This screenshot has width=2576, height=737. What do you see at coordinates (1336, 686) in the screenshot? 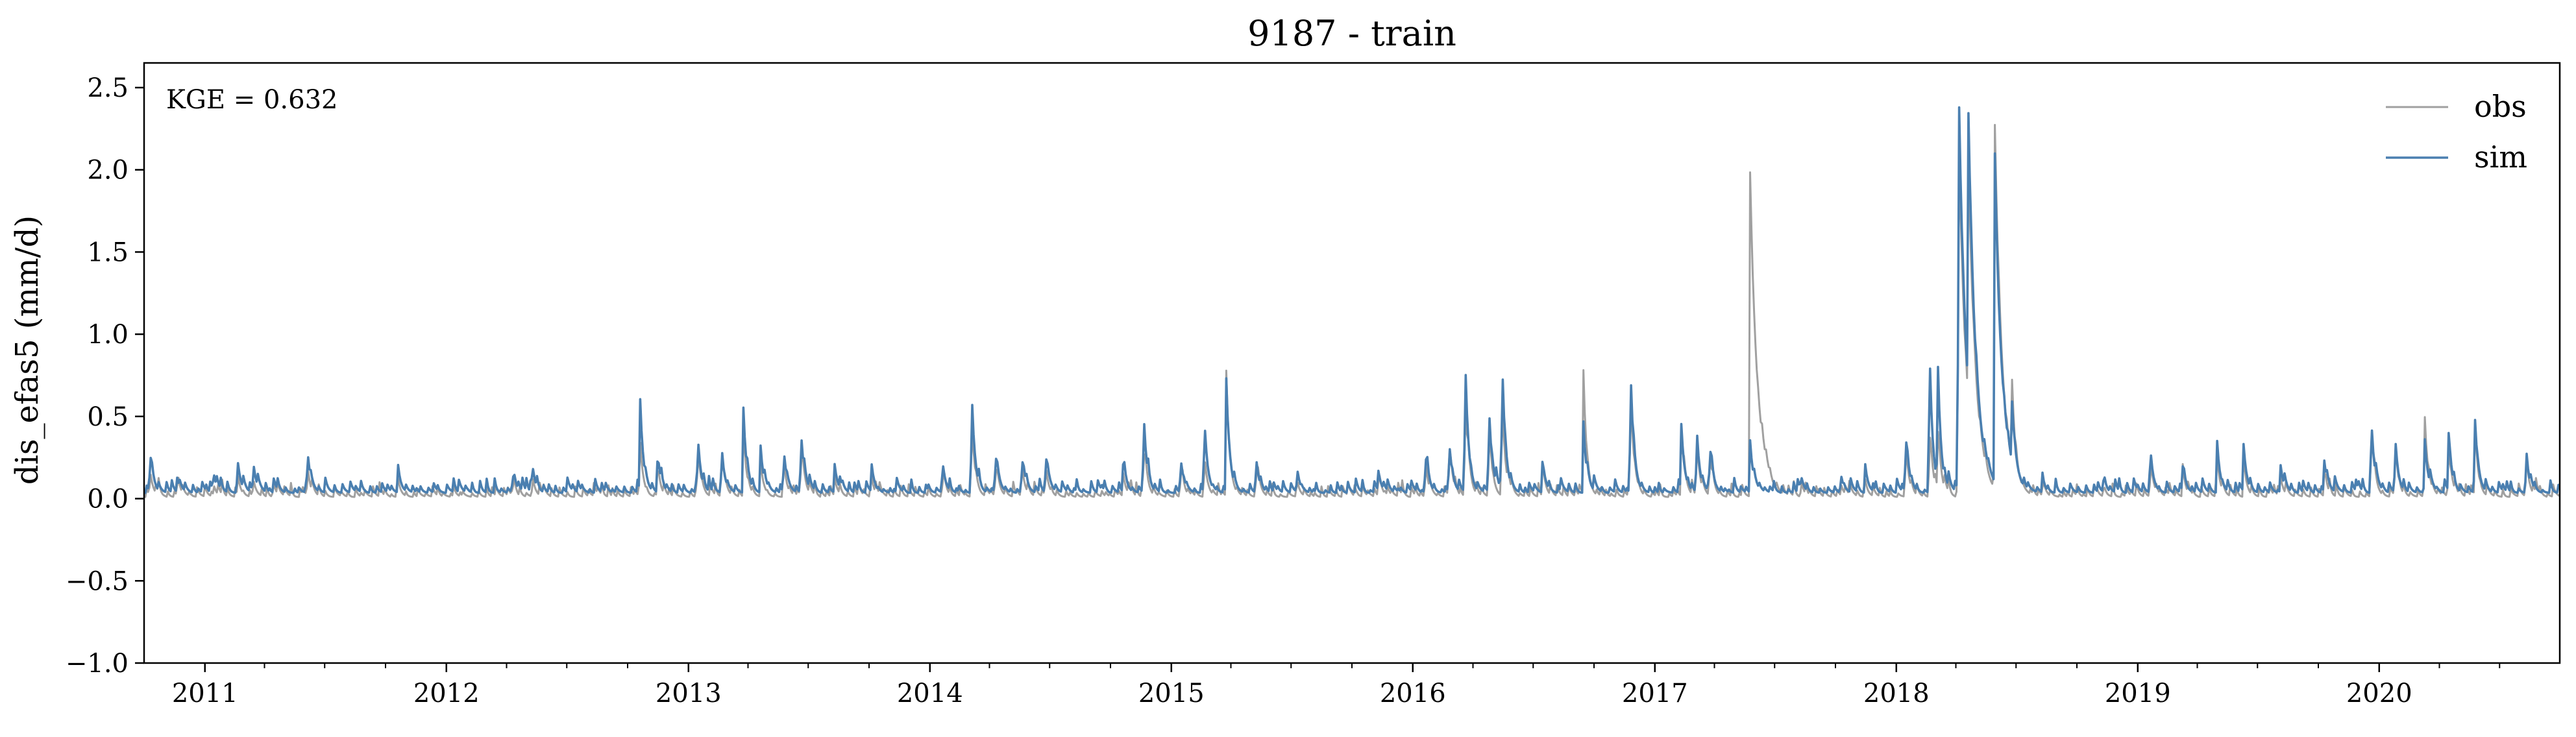
I see `x-axis: 2011 2012 2013 2014 2015 2016 2017 2018 2019 2020` at bounding box center [1336, 686].